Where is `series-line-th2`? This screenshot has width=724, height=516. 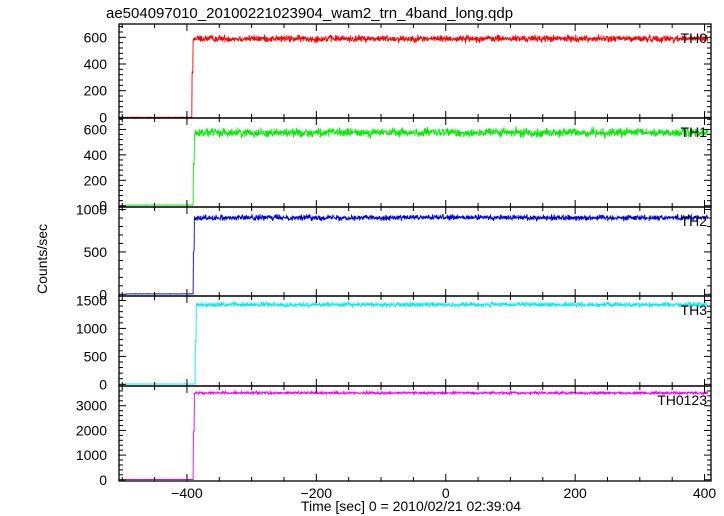
series-line-th2 is located at coordinates (417, 254).